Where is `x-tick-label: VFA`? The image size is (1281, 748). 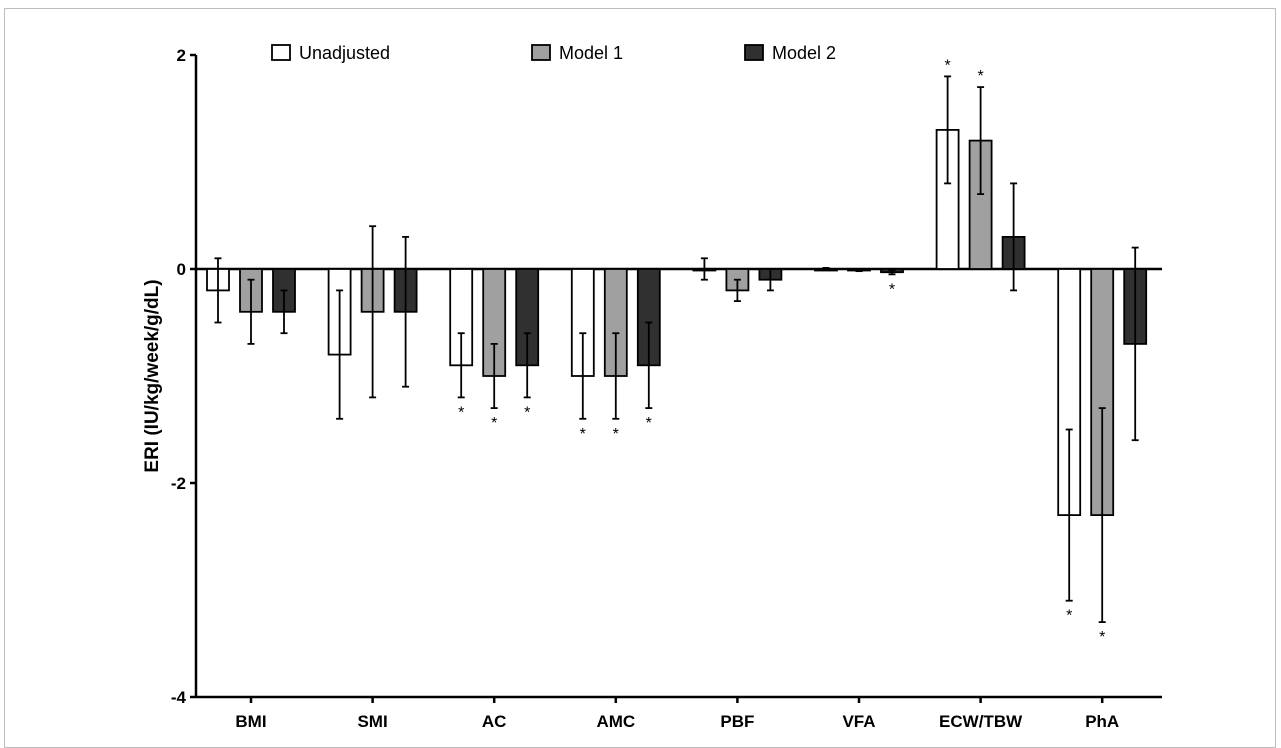
x-tick-label: VFA is located at coordinates (858, 721).